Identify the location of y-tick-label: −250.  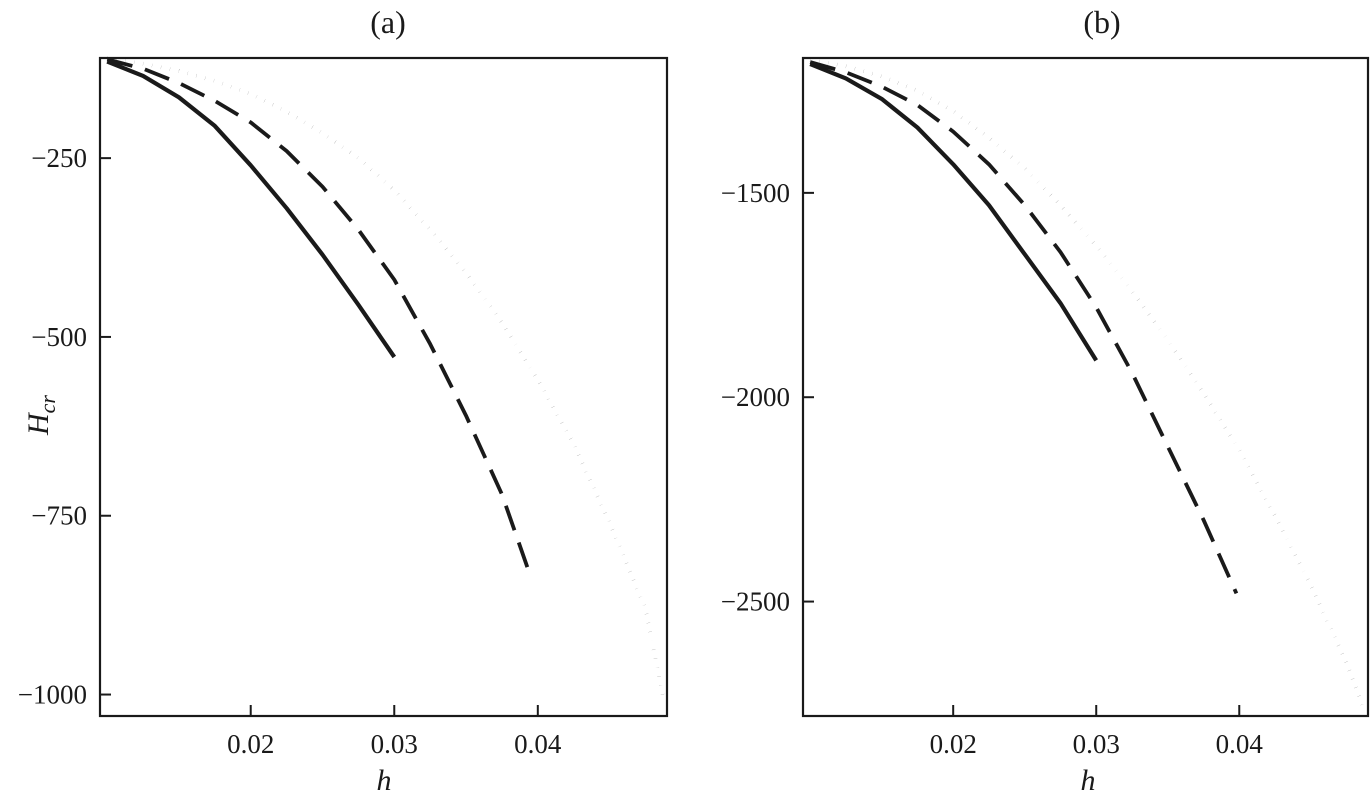
(59, 158).